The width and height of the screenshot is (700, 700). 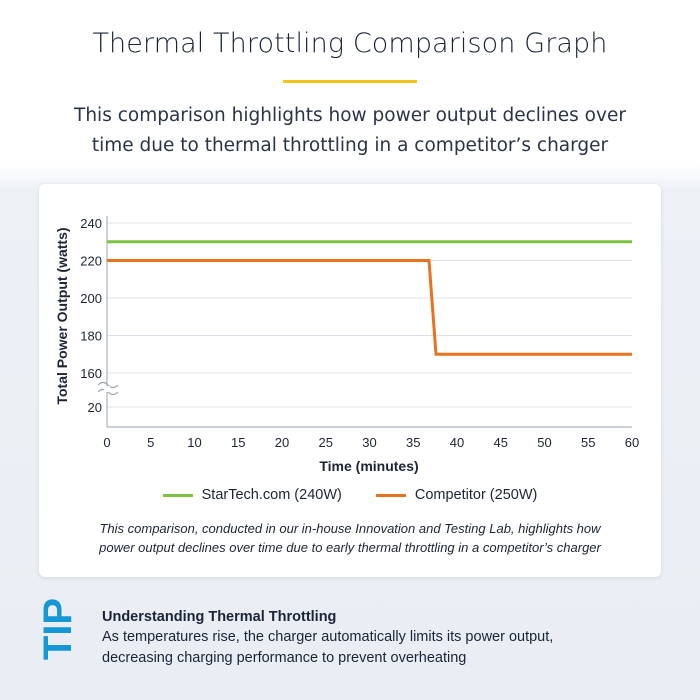 What do you see at coordinates (632, 442) in the screenshot?
I see `x-tick-label: 60` at bounding box center [632, 442].